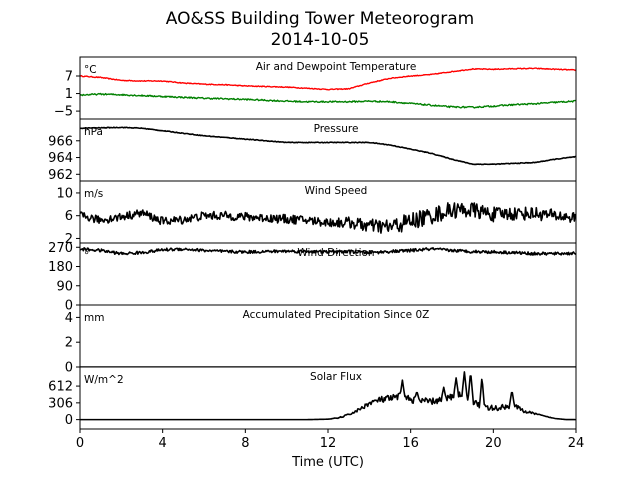  What do you see at coordinates (60, 158) in the screenshot?
I see `y-tick-label: 964` at bounding box center [60, 158].